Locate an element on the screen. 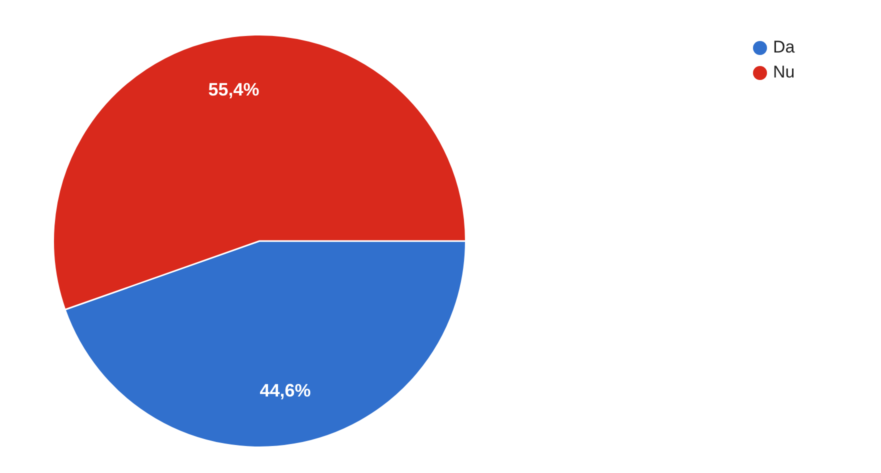  data-label: 44,6% is located at coordinates (285, 390).